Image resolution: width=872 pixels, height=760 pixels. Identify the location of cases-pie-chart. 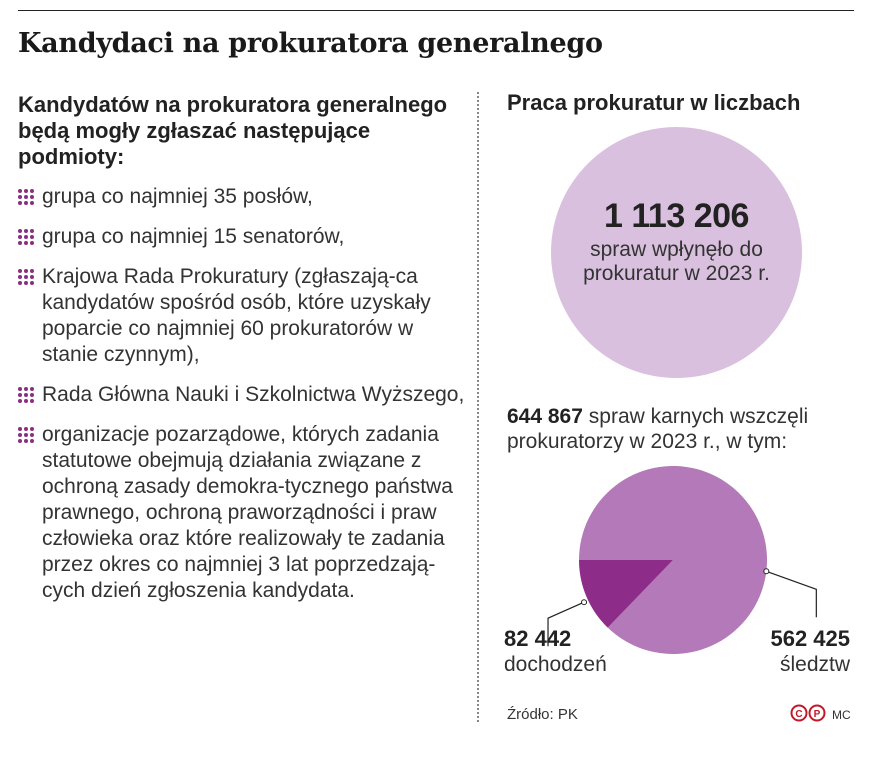
(682, 560).